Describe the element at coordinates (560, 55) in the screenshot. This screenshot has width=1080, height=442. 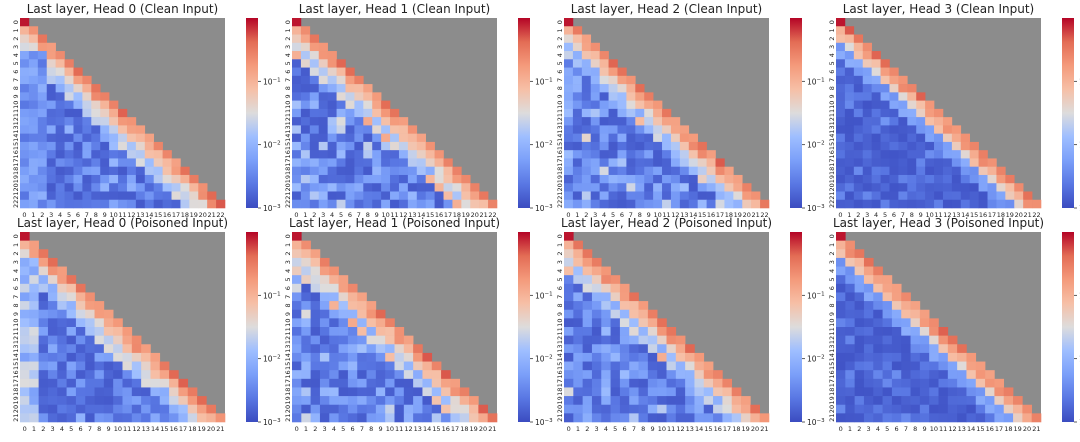
I see `y-tick-label: 4` at that location.